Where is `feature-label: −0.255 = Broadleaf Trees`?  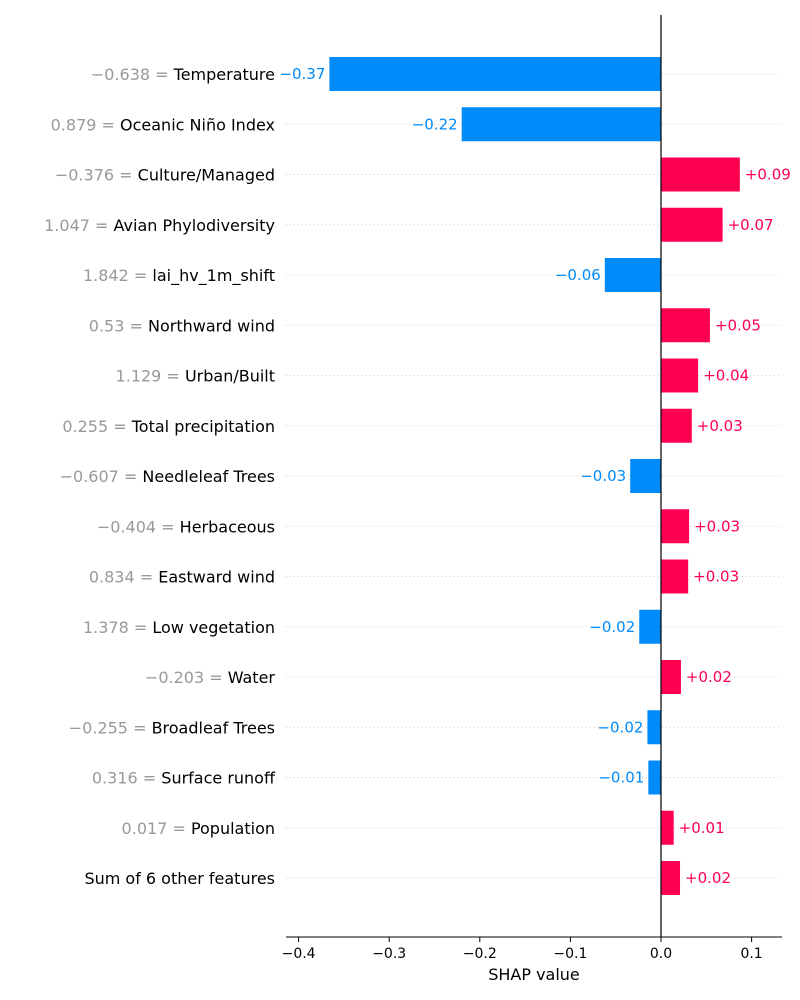 feature-label: −0.255 = Broadleaf Trees is located at coordinates (172, 727).